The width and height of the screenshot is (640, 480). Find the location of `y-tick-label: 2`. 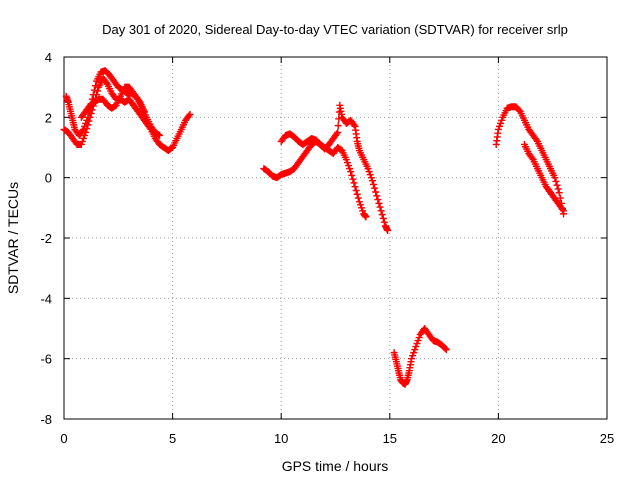

y-tick-label: 2 is located at coordinates (48, 117).